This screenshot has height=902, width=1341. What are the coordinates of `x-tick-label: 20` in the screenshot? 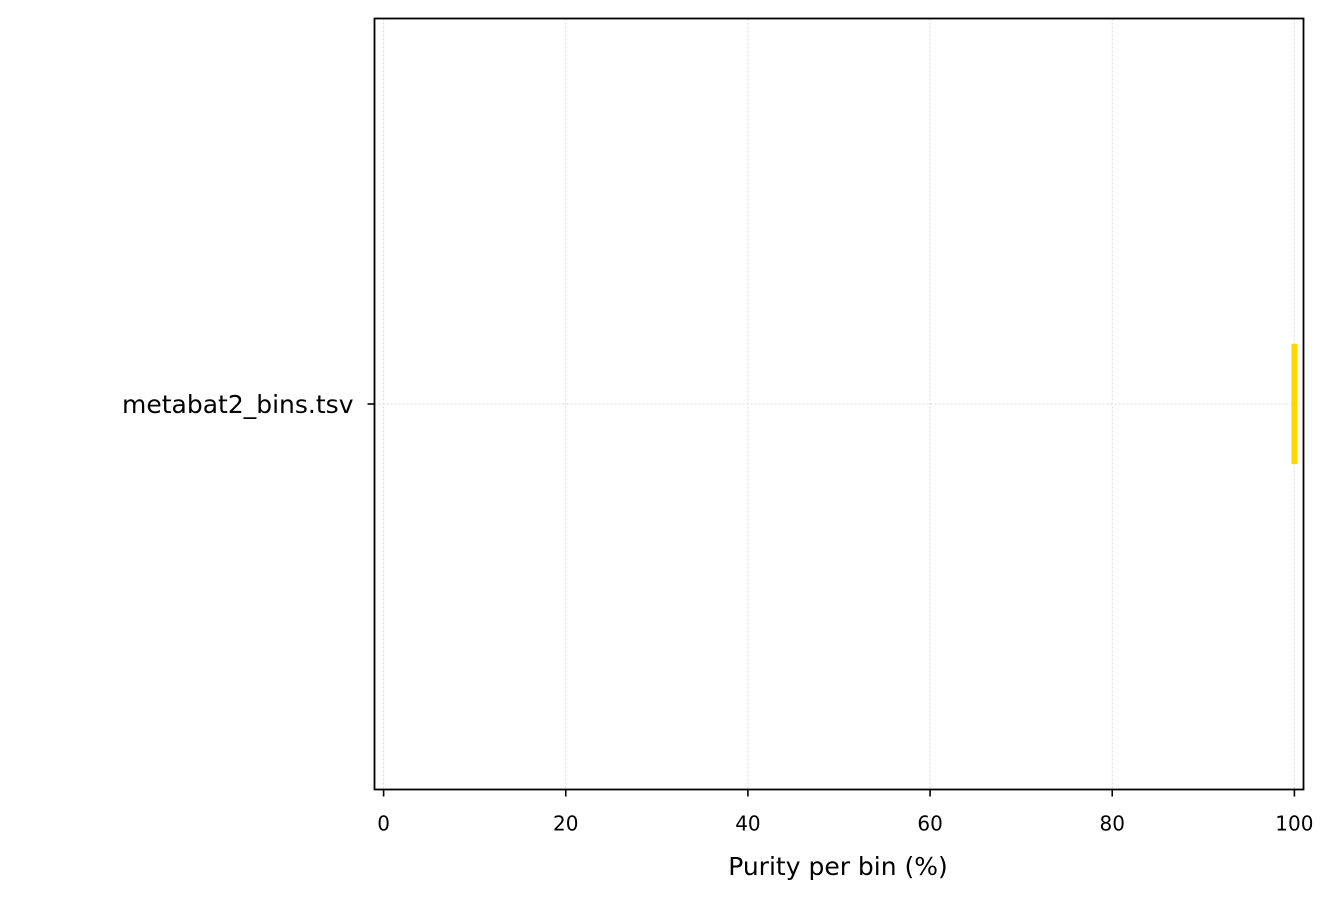 It's located at (565, 824).